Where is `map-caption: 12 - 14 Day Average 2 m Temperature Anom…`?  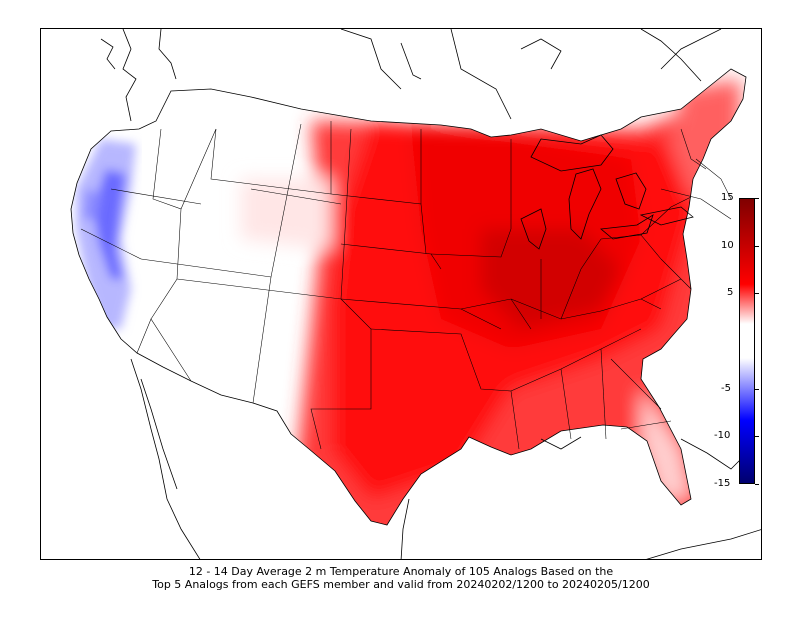 map-caption: 12 - 14 Day Average 2 m Temperature Anom… is located at coordinates (401, 578).